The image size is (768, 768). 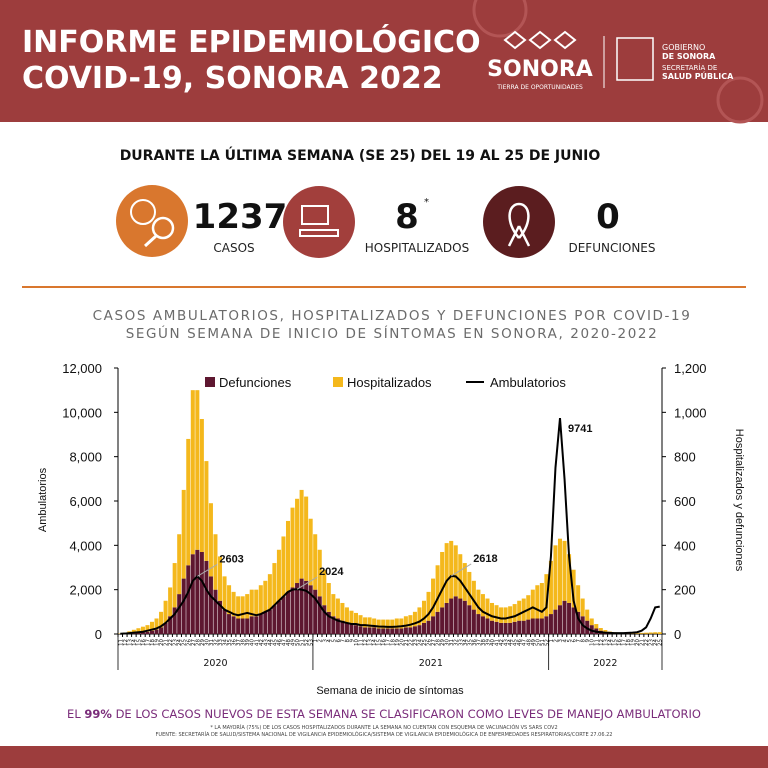 I want to click on y2-tick-label: 200, so click(x=685, y=590).